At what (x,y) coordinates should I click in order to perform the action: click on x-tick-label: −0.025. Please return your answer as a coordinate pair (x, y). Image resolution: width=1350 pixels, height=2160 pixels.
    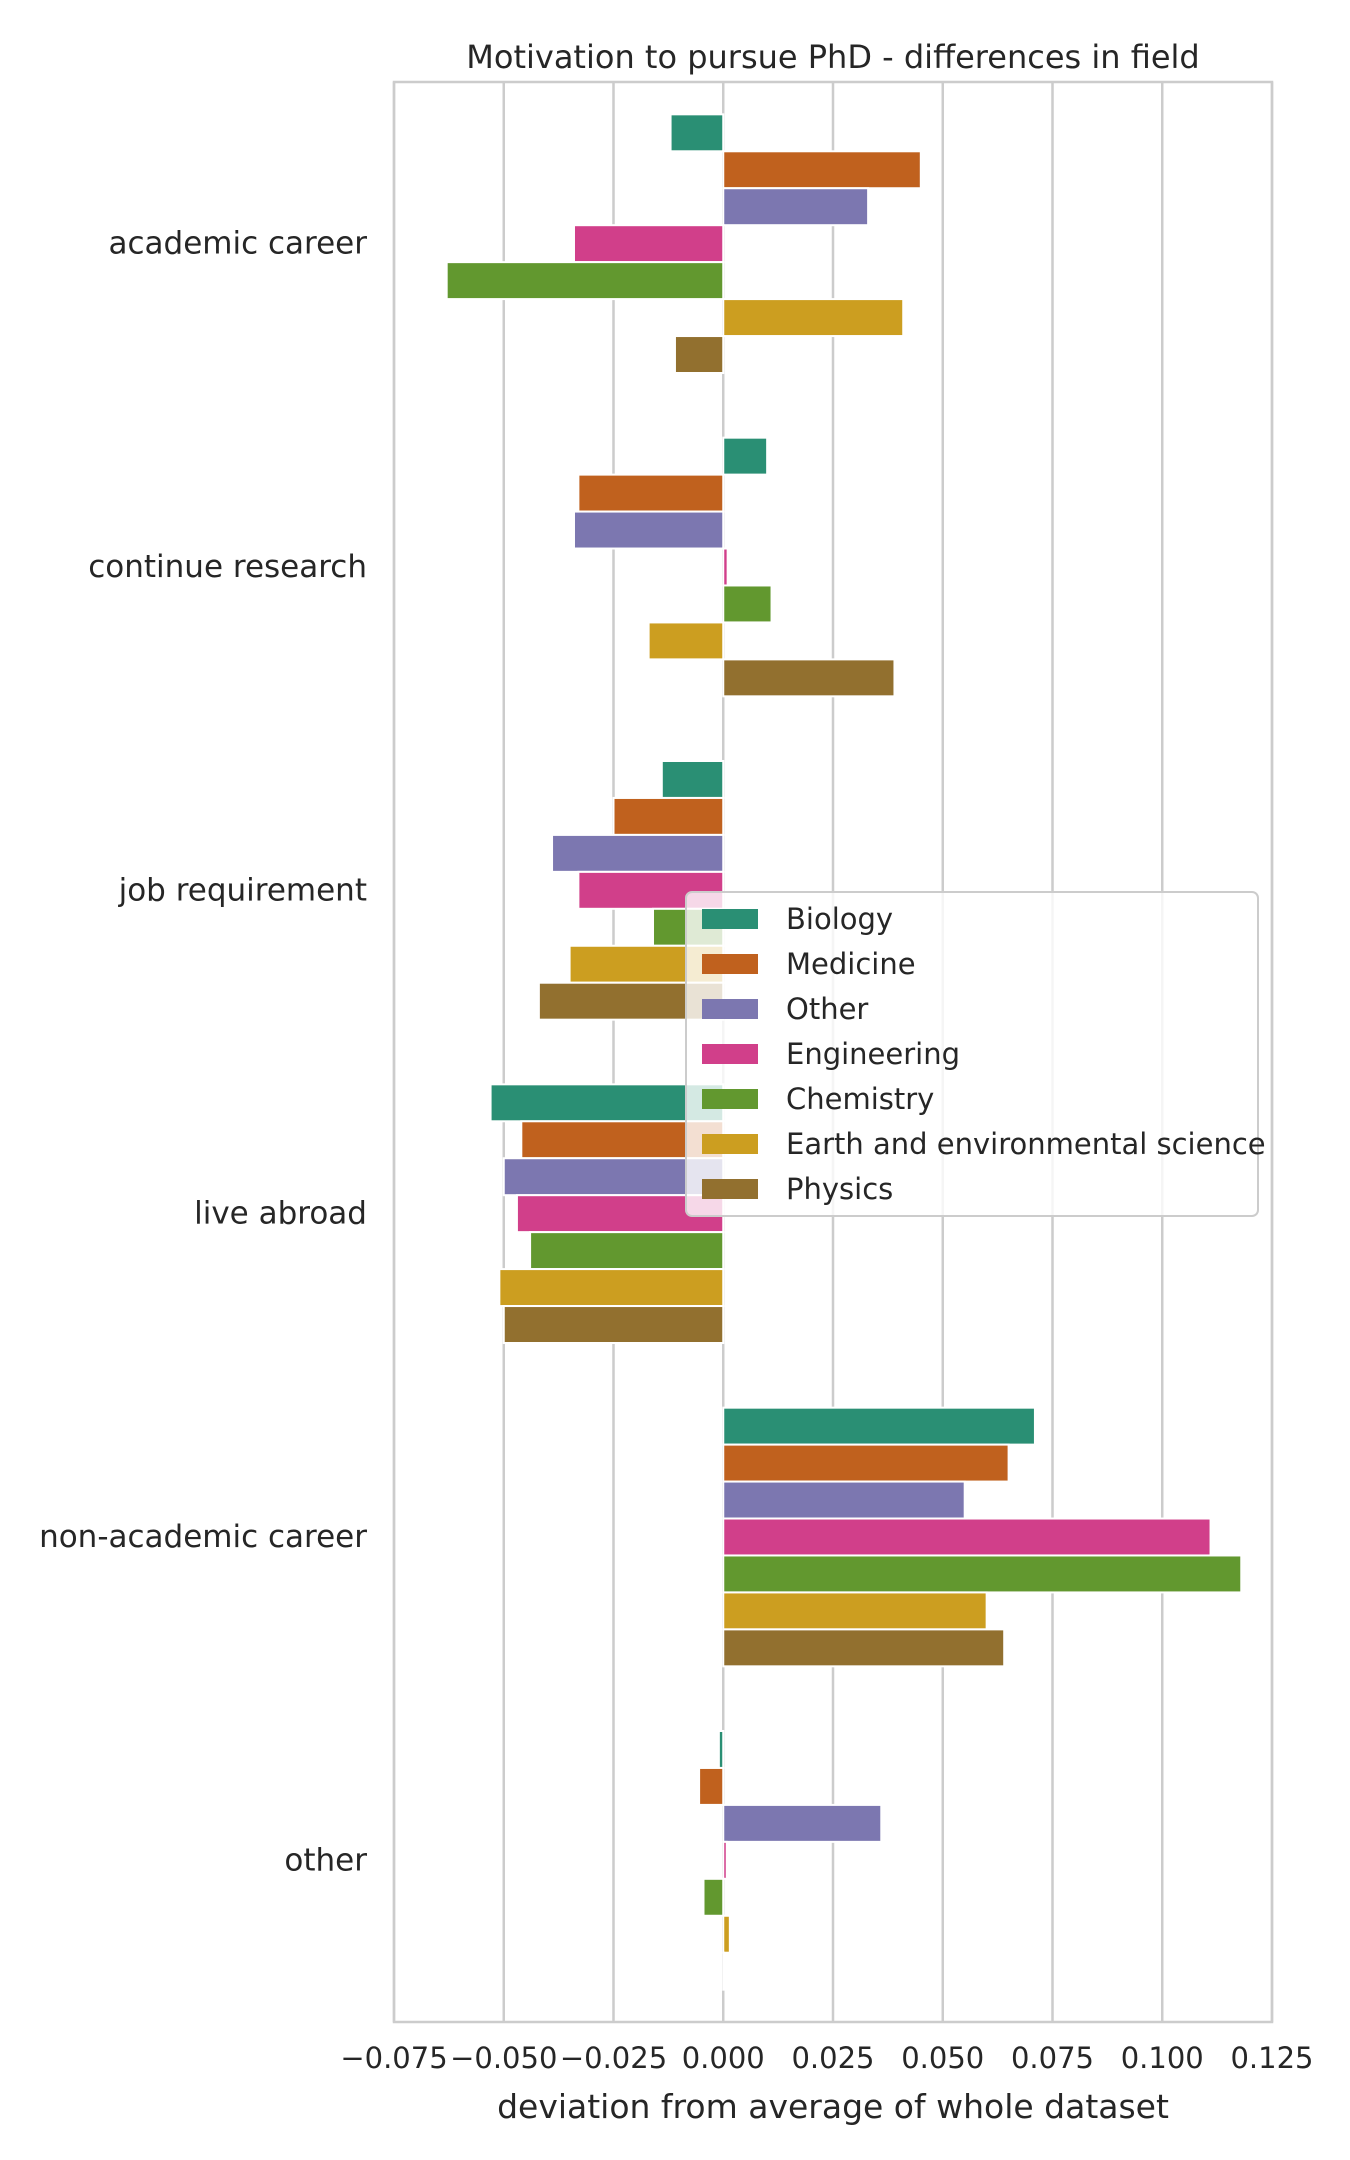
    Looking at the image, I should click on (613, 2058).